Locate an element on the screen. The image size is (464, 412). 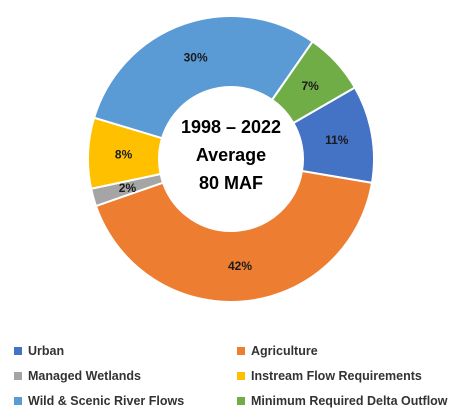
legend-label-urban: Urban is located at coordinates (46, 351).